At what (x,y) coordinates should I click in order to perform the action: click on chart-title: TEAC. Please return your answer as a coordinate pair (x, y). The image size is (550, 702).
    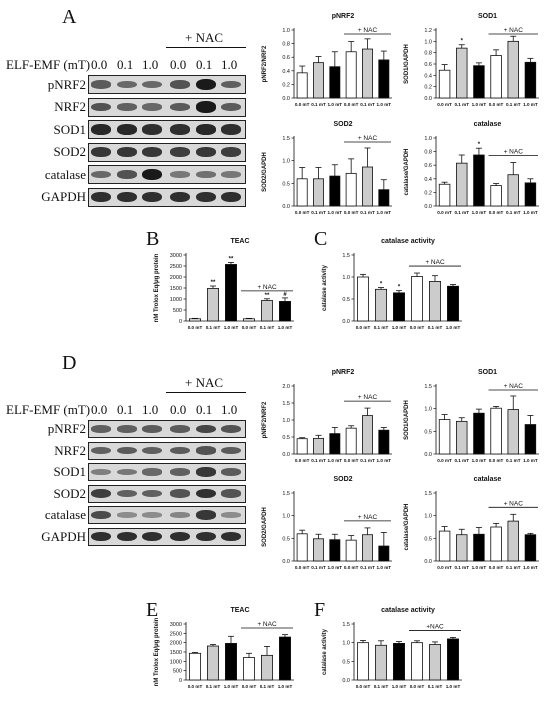
    Looking at the image, I should click on (239, 610).